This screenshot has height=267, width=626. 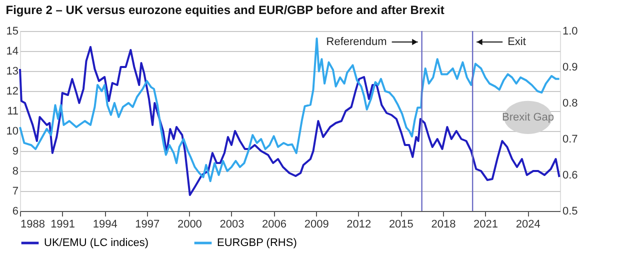 What do you see at coordinates (486, 224) in the screenshot?
I see `x-tick-label: 2021` at bounding box center [486, 224].